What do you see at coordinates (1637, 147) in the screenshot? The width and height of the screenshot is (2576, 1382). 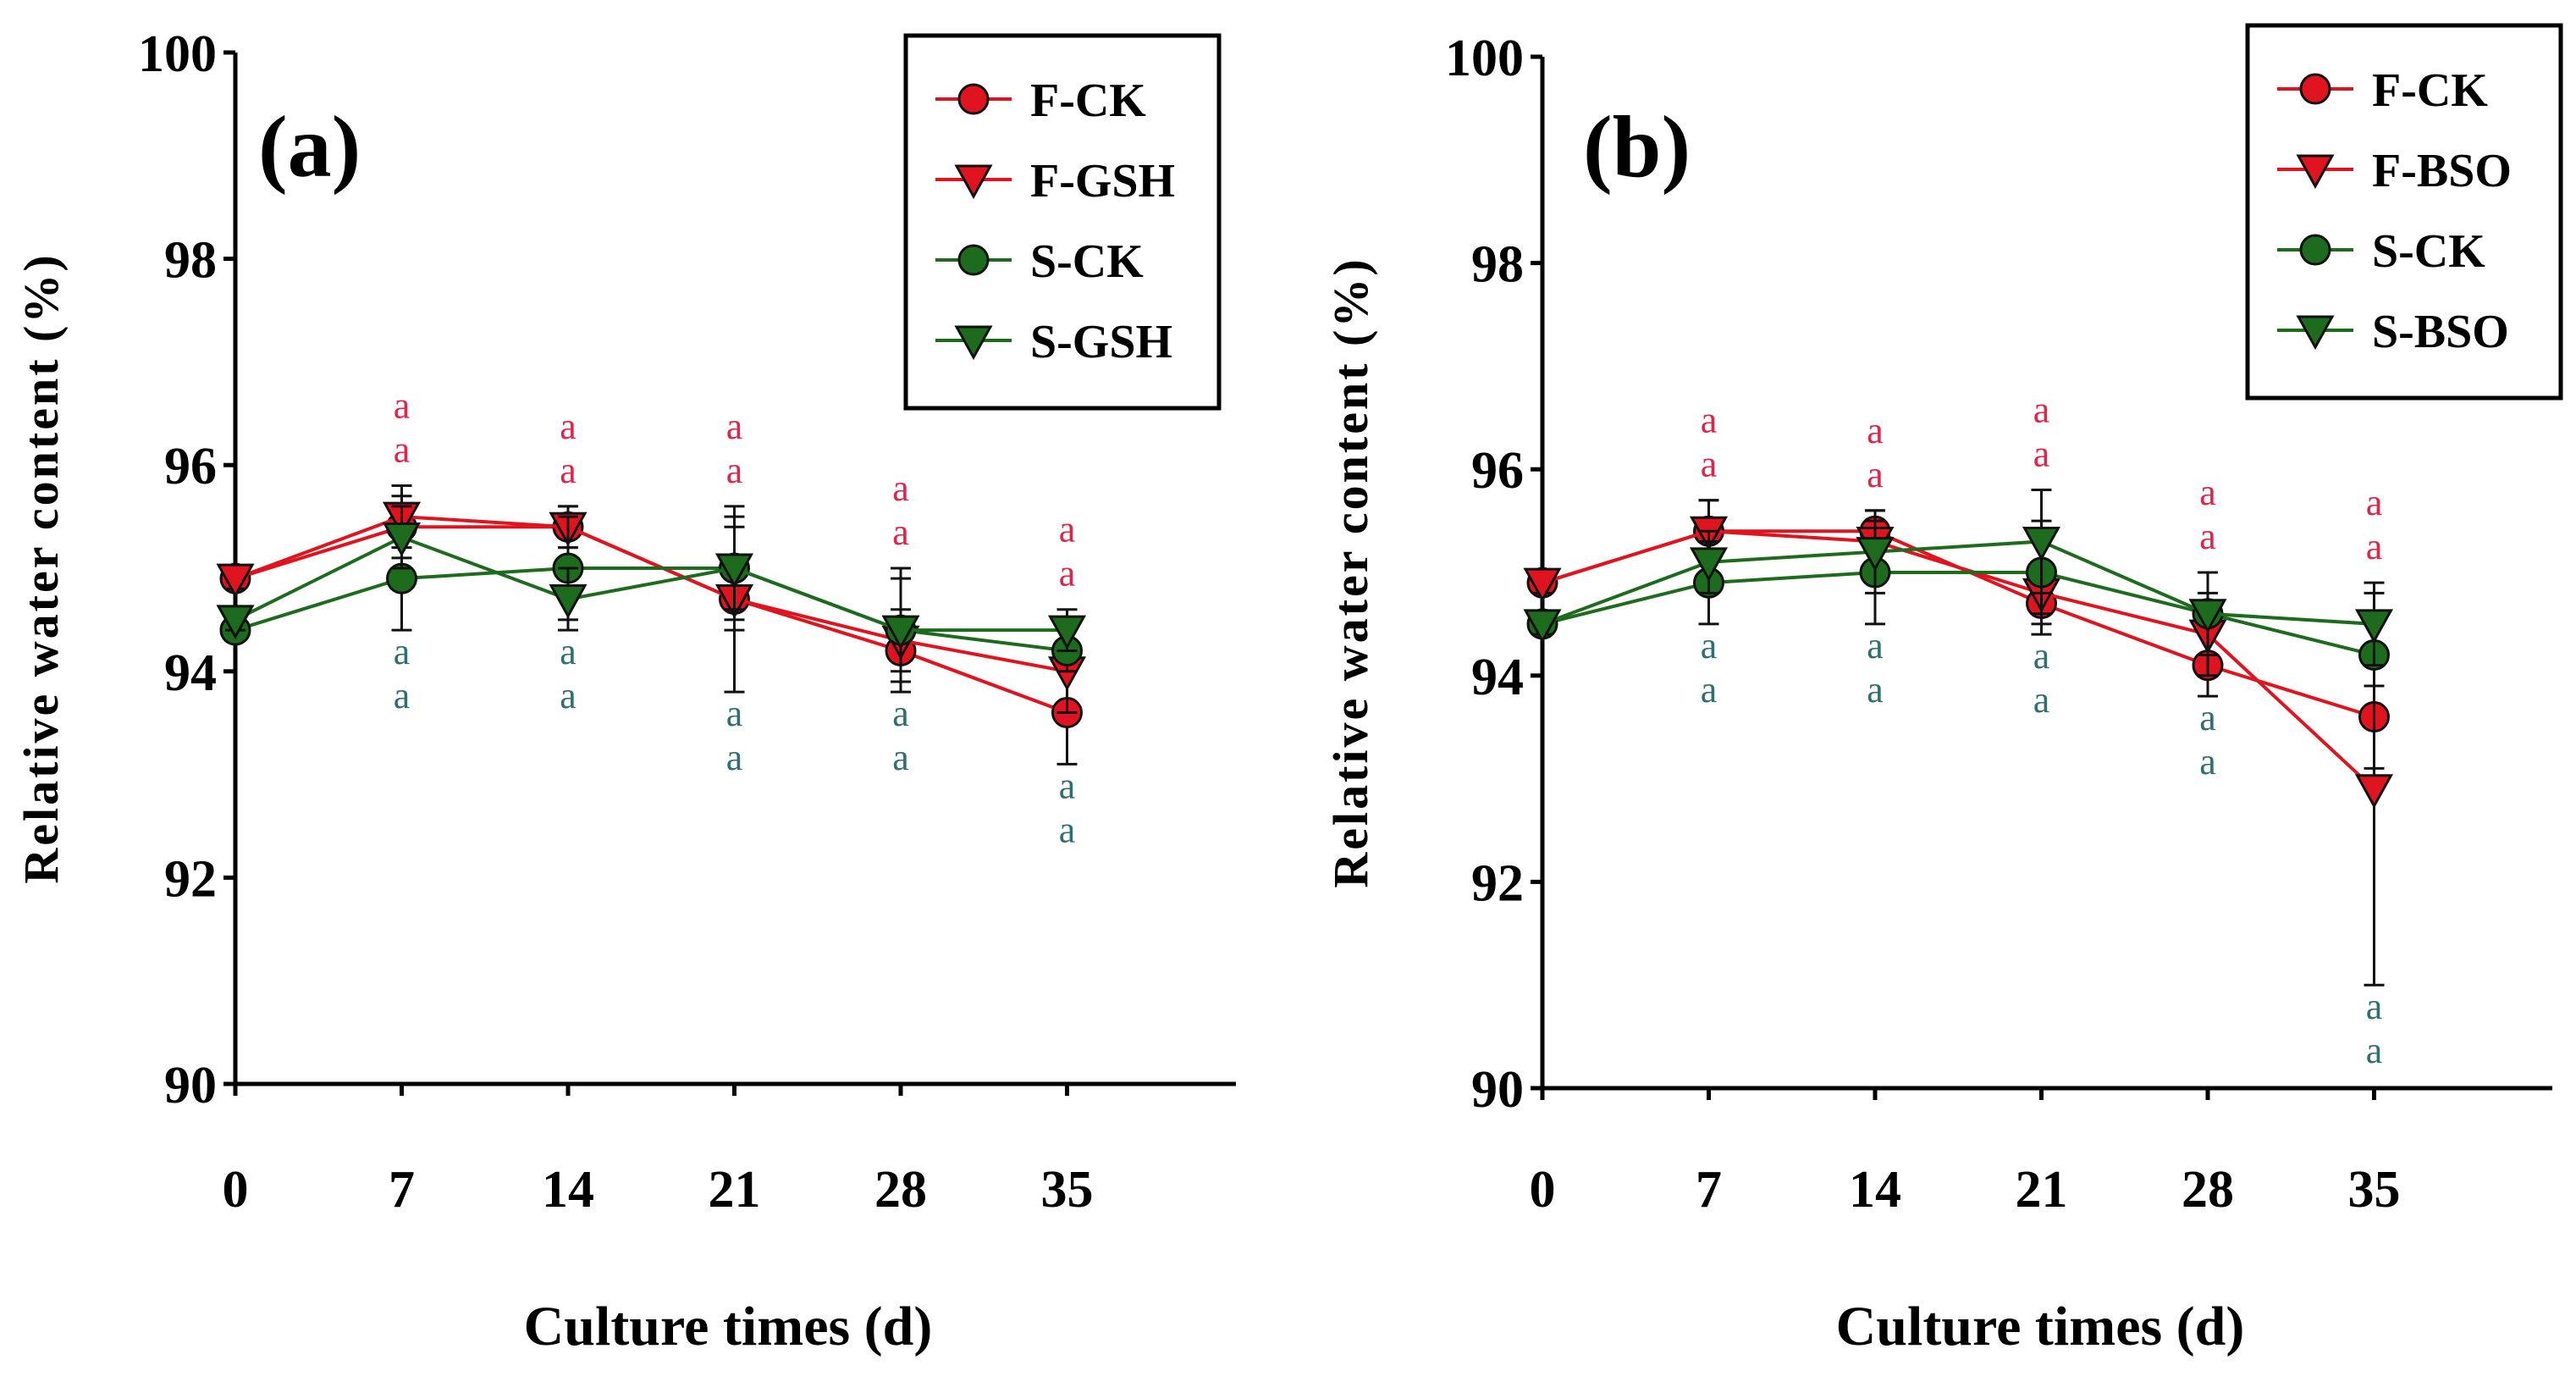 I see `panel-label: (b)` at bounding box center [1637, 147].